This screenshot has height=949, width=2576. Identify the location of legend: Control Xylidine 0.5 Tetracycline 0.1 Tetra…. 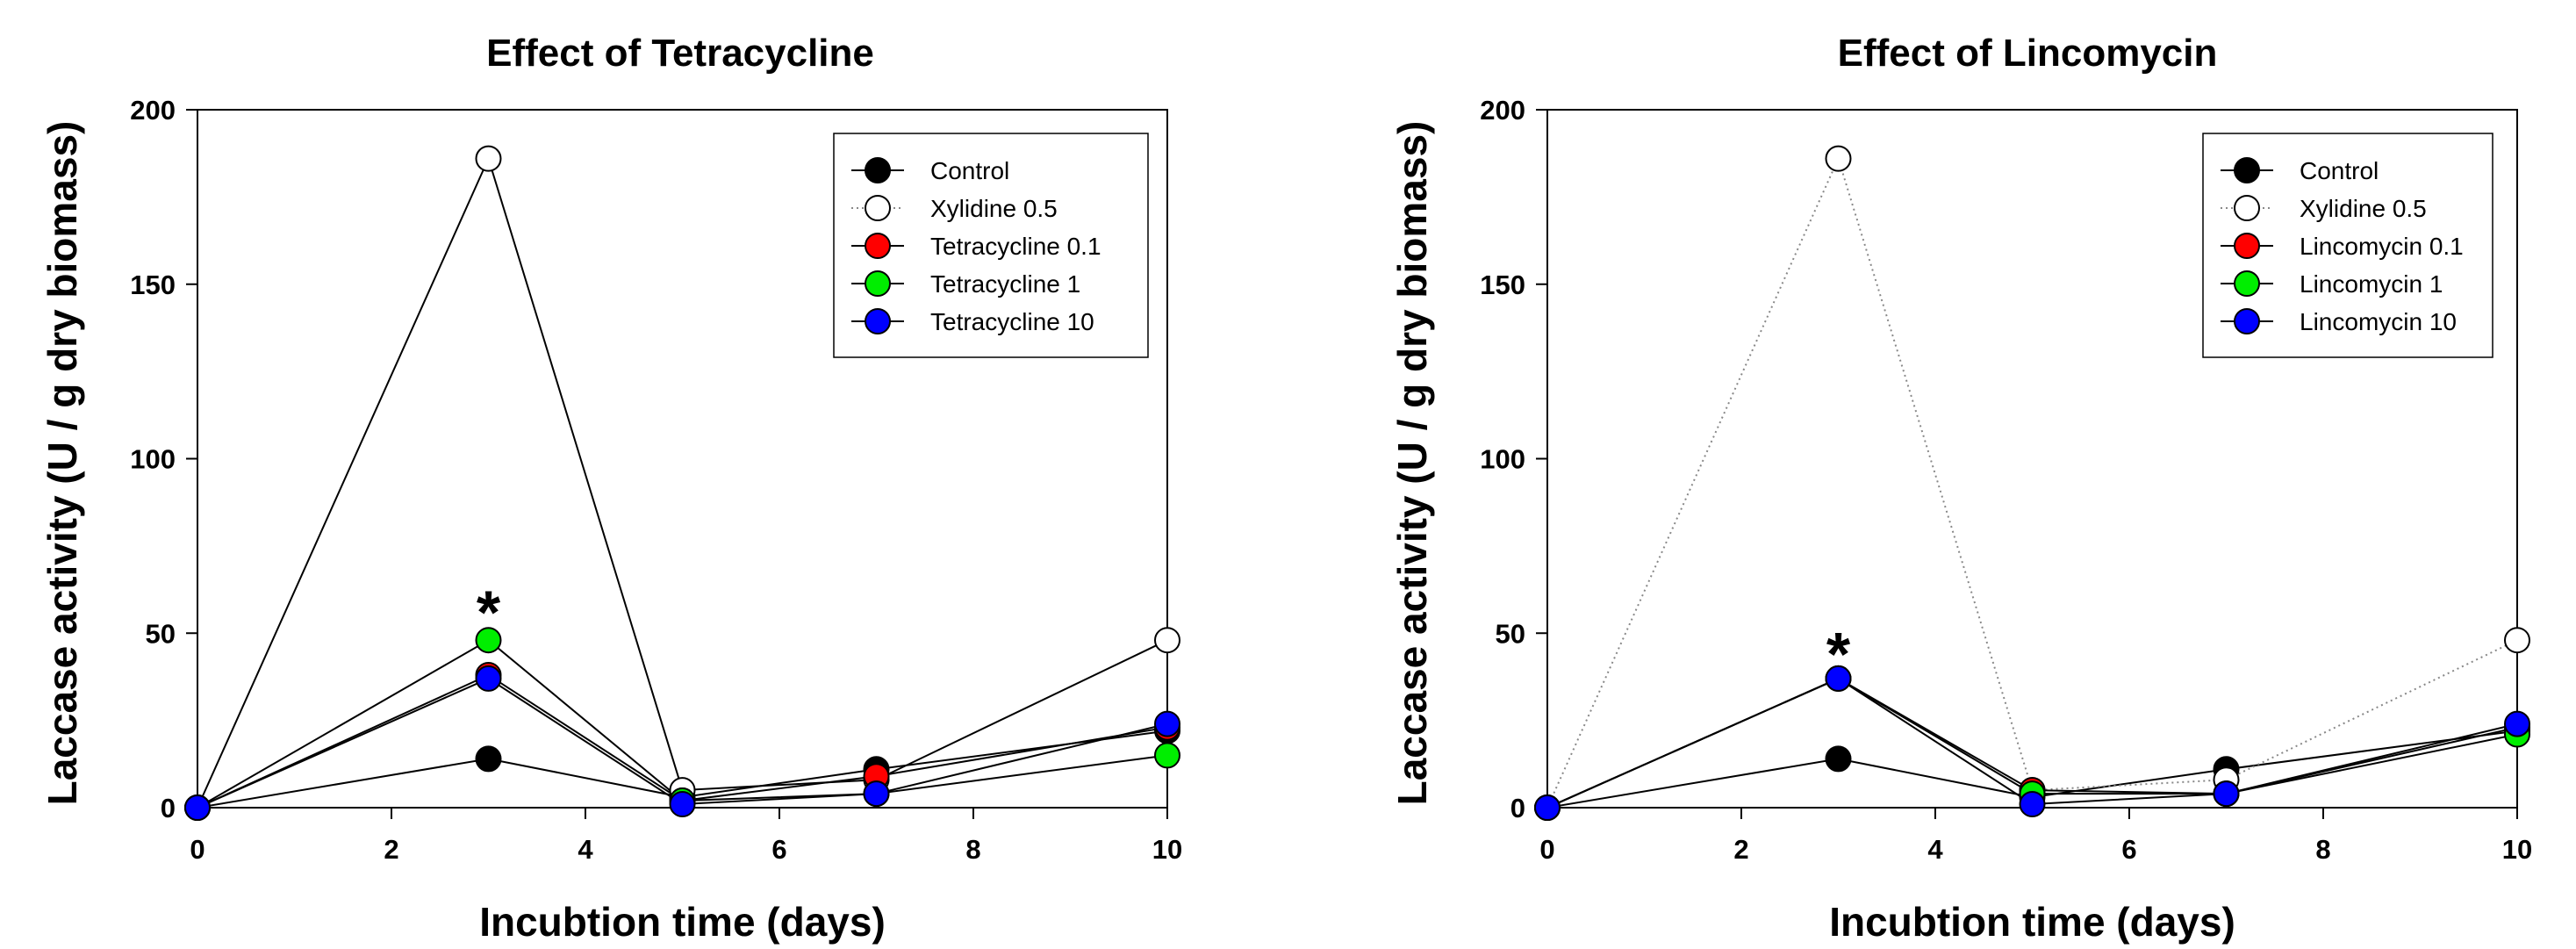
(991, 246).